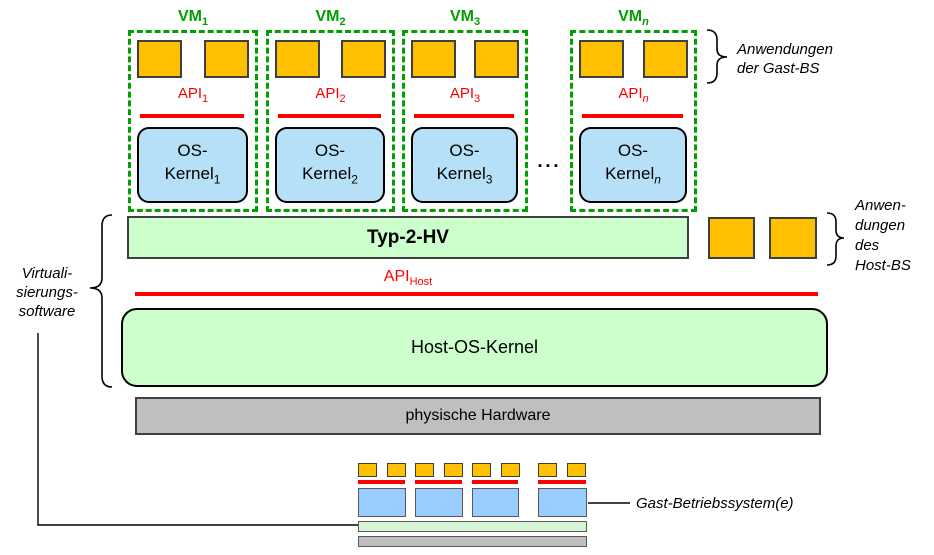 The height and width of the screenshot is (555, 934). I want to click on vm2-name: VM, so click(327, 16).